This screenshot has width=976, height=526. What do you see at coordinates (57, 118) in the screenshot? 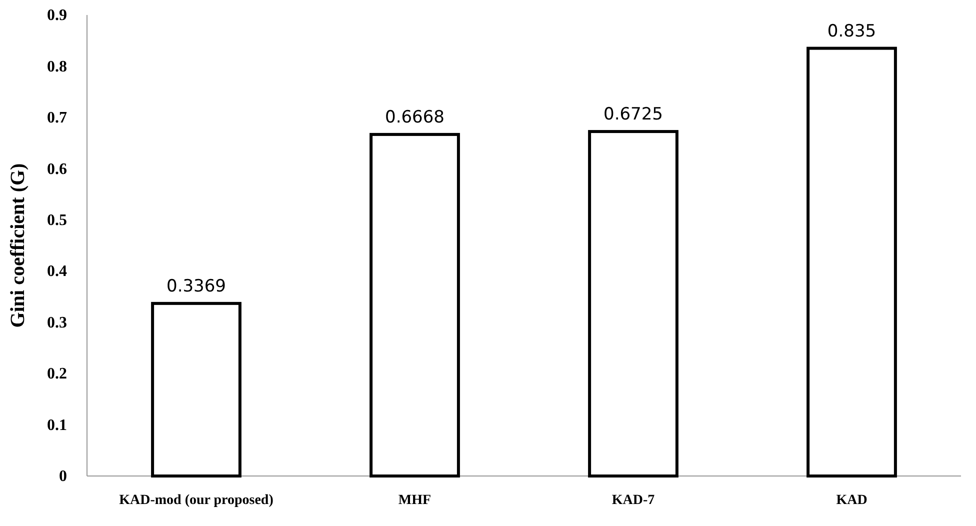
I see `y-tick-label: 0.7` at bounding box center [57, 118].